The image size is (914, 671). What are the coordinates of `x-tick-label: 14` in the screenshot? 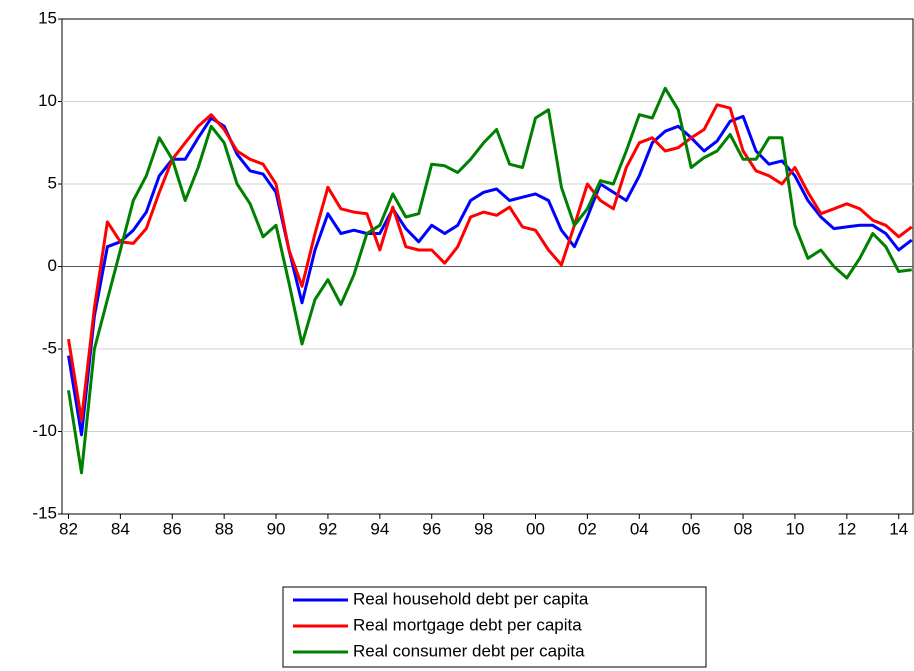 It's located at (898, 528).